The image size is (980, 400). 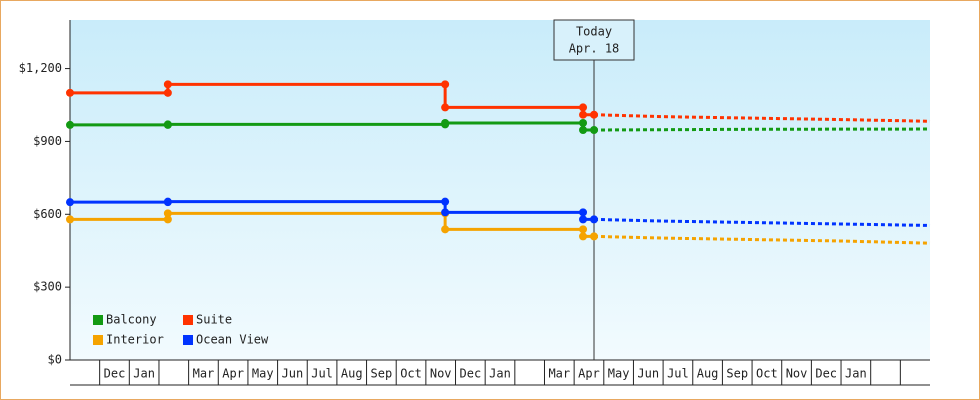 What do you see at coordinates (47, 141) in the screenshot?
I see `y-tick-label: $900` at bounding box center [47, 141].